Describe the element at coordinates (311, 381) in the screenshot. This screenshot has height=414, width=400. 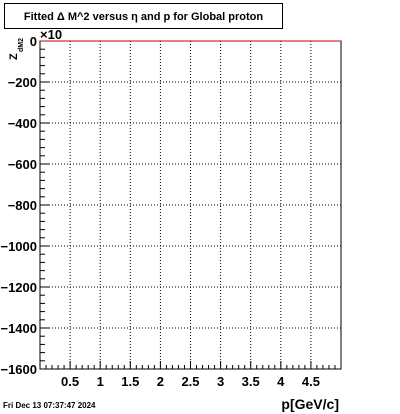
I see `x-tick-label: 4.5` at that location.